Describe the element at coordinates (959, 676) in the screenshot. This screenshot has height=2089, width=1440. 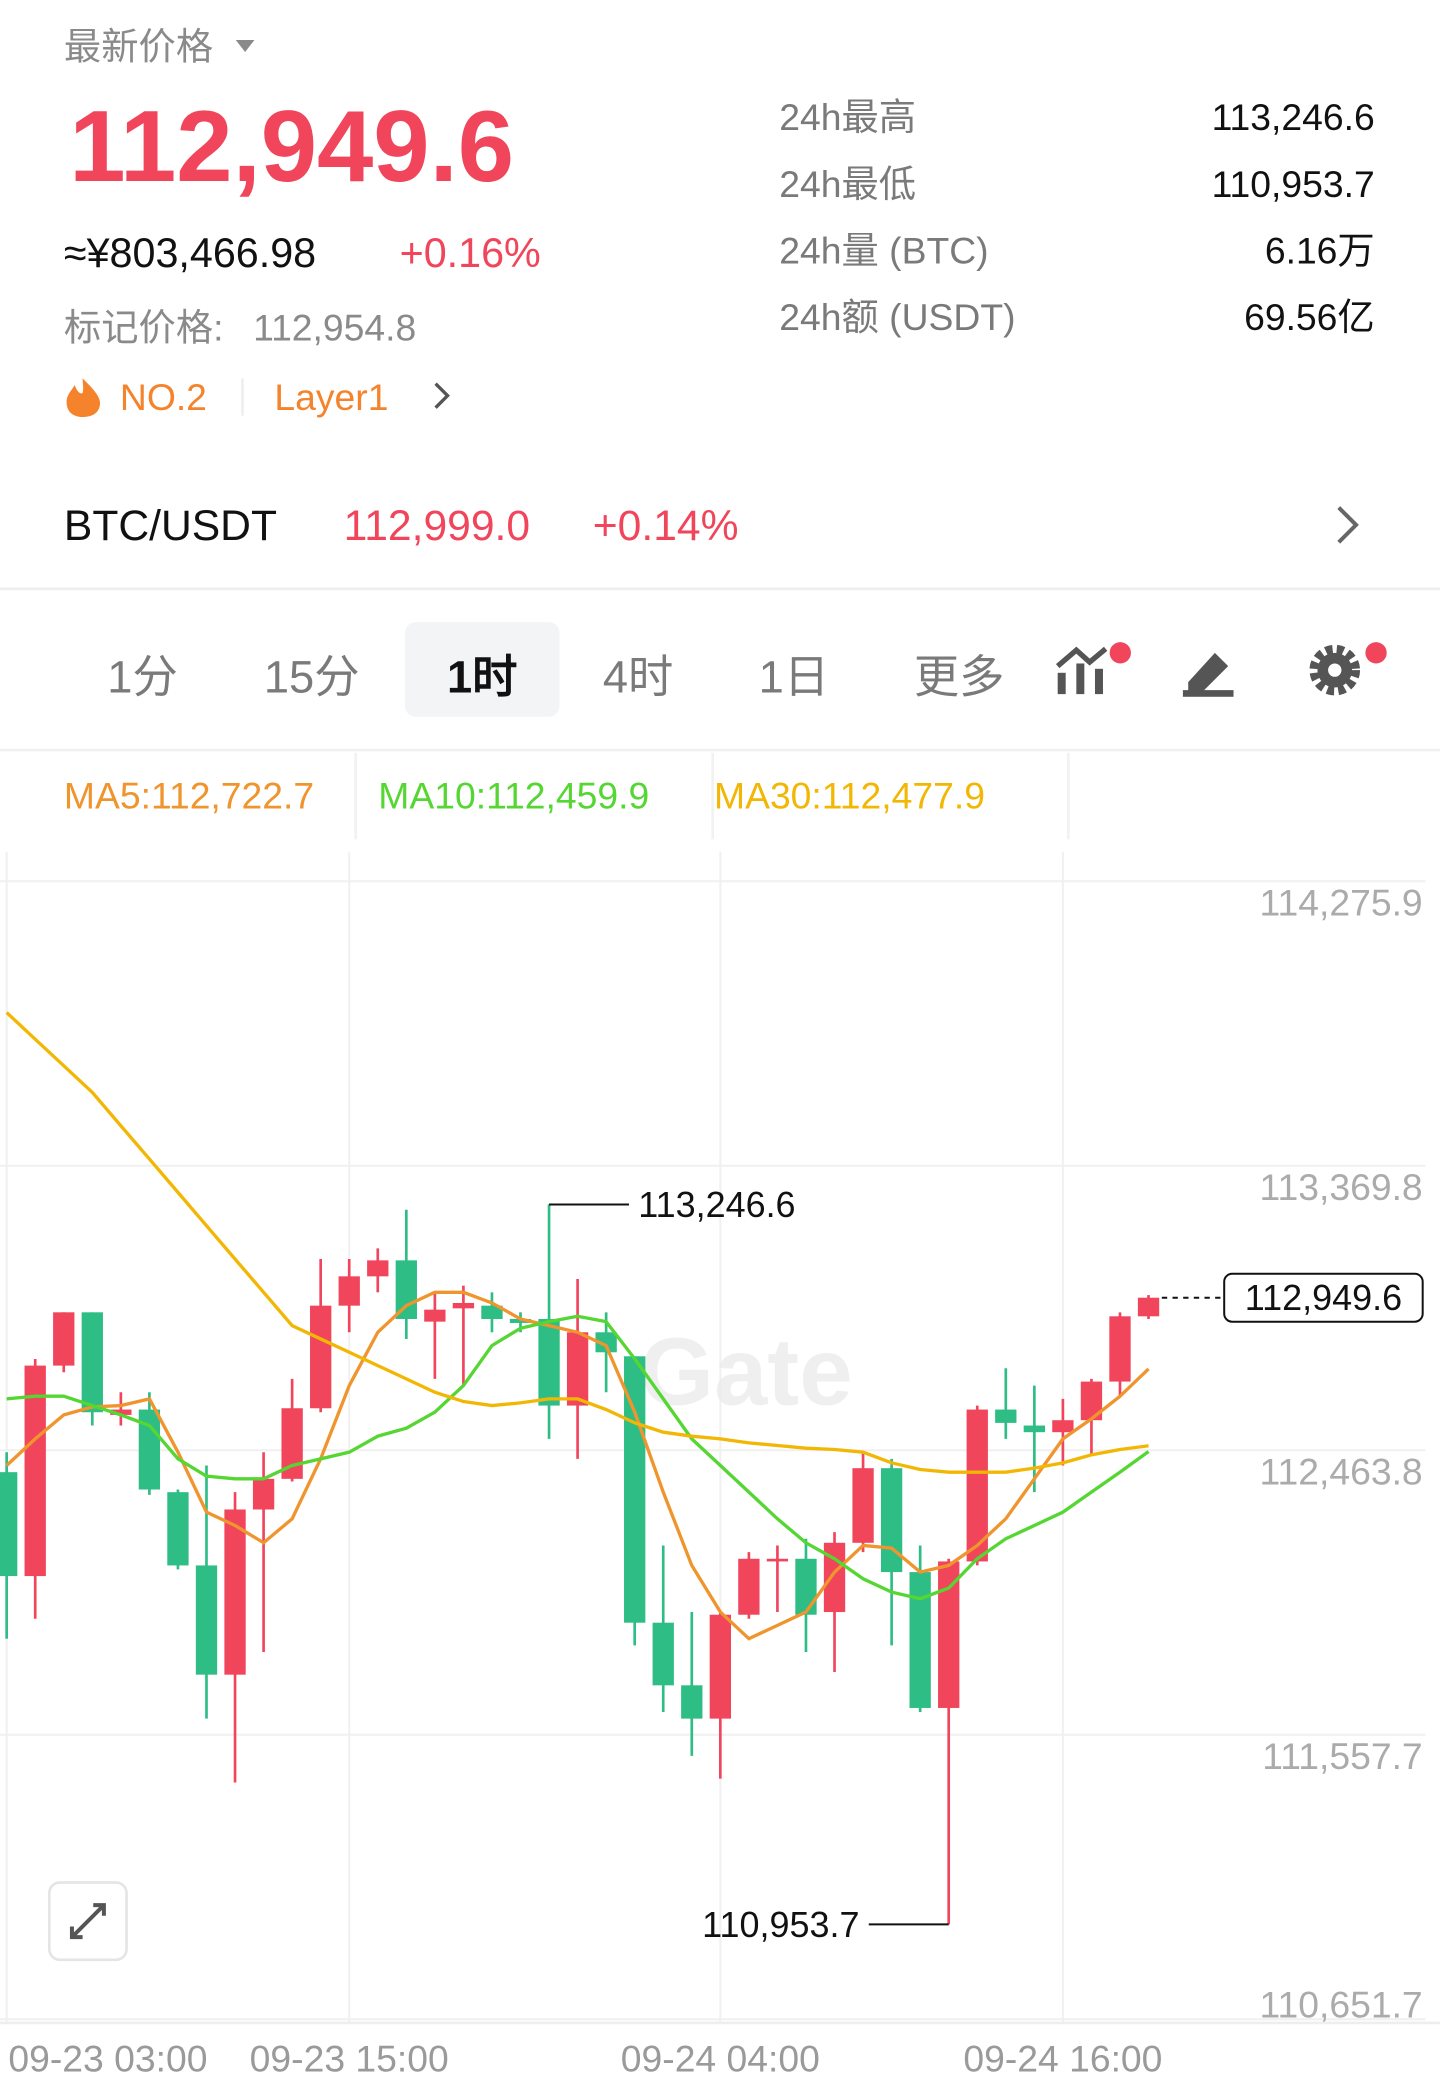
I see `tab: 更多` at that location.